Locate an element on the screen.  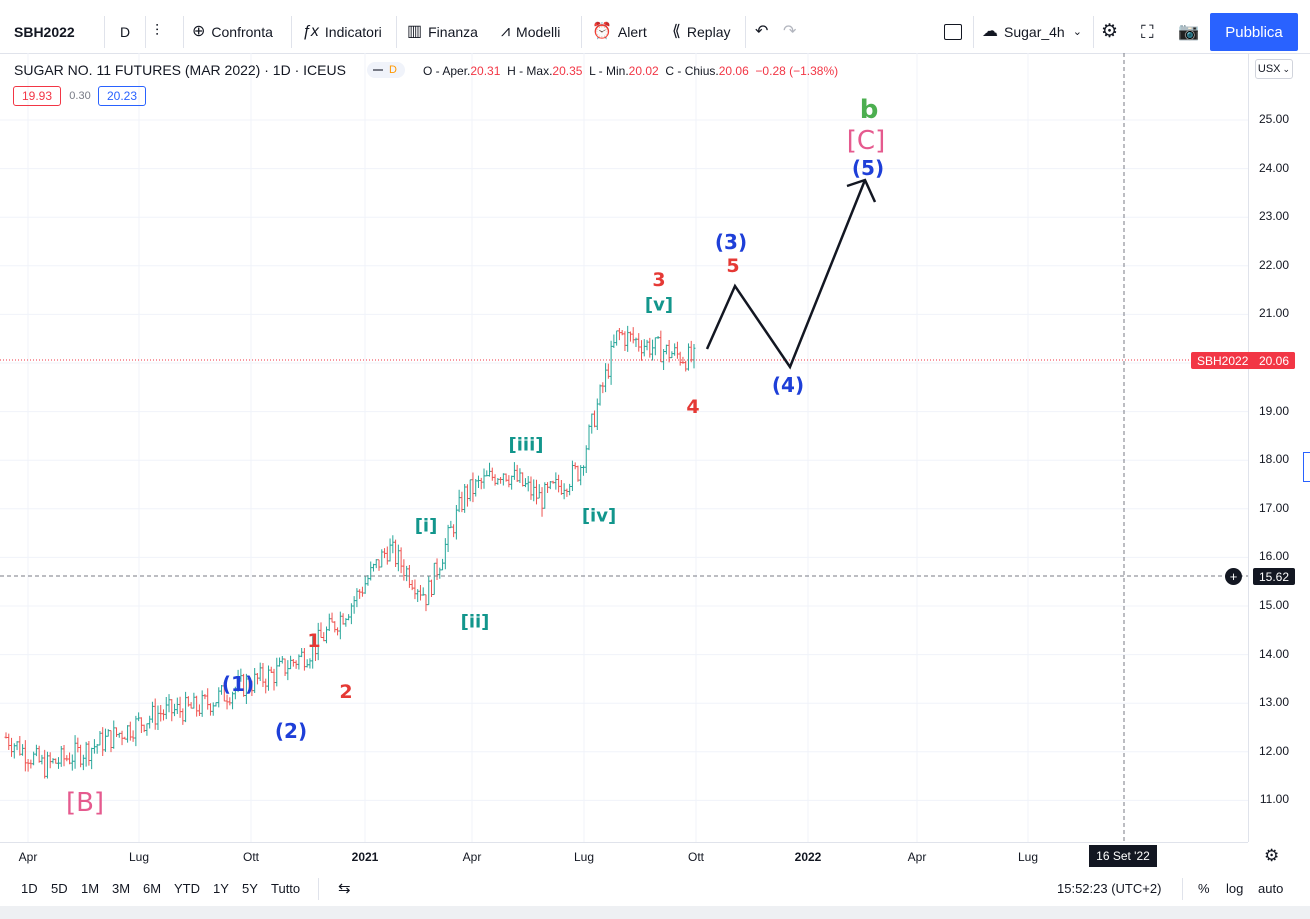
bar-chart-icon: ▥ is located at coordinates (415, 31).